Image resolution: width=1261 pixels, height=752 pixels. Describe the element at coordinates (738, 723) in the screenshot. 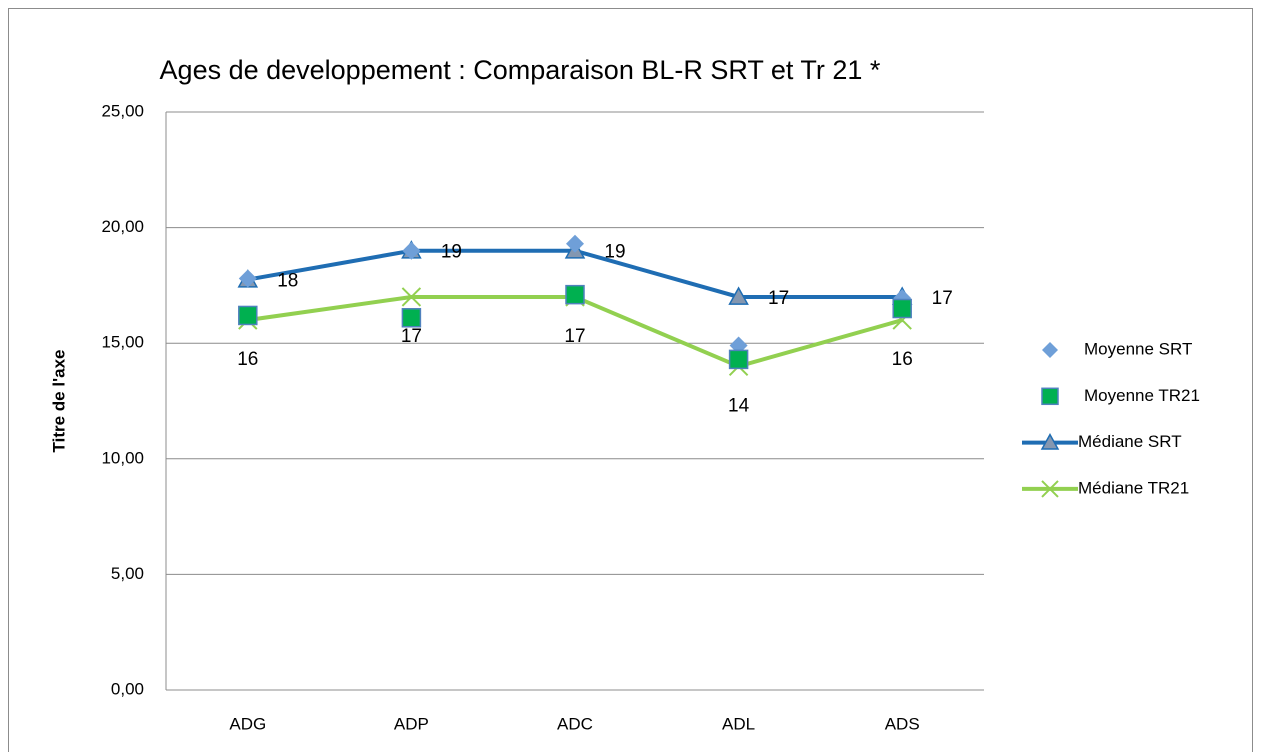

I see `x-tick-label: ADL` at that location.